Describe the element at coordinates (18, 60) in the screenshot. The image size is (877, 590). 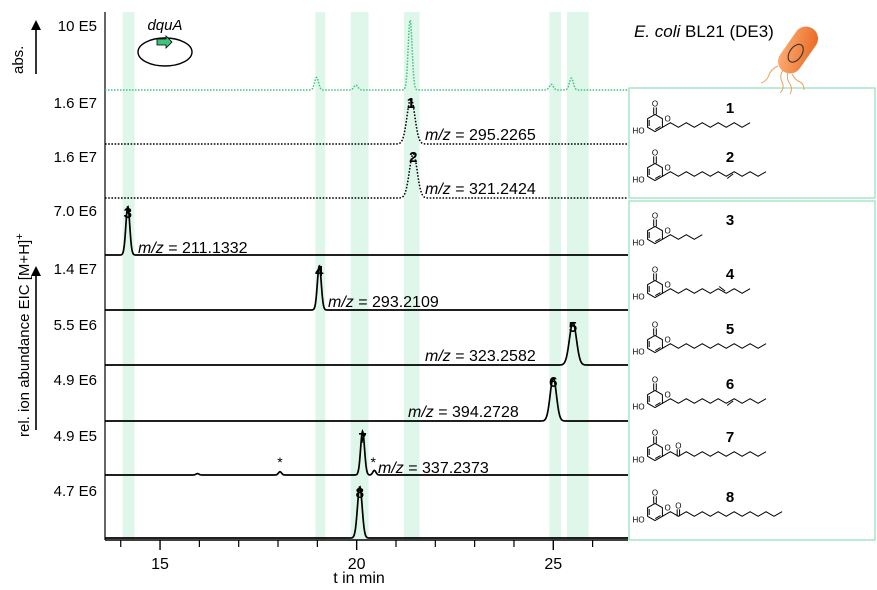
I see `abs-label-group: abs.` at that location.